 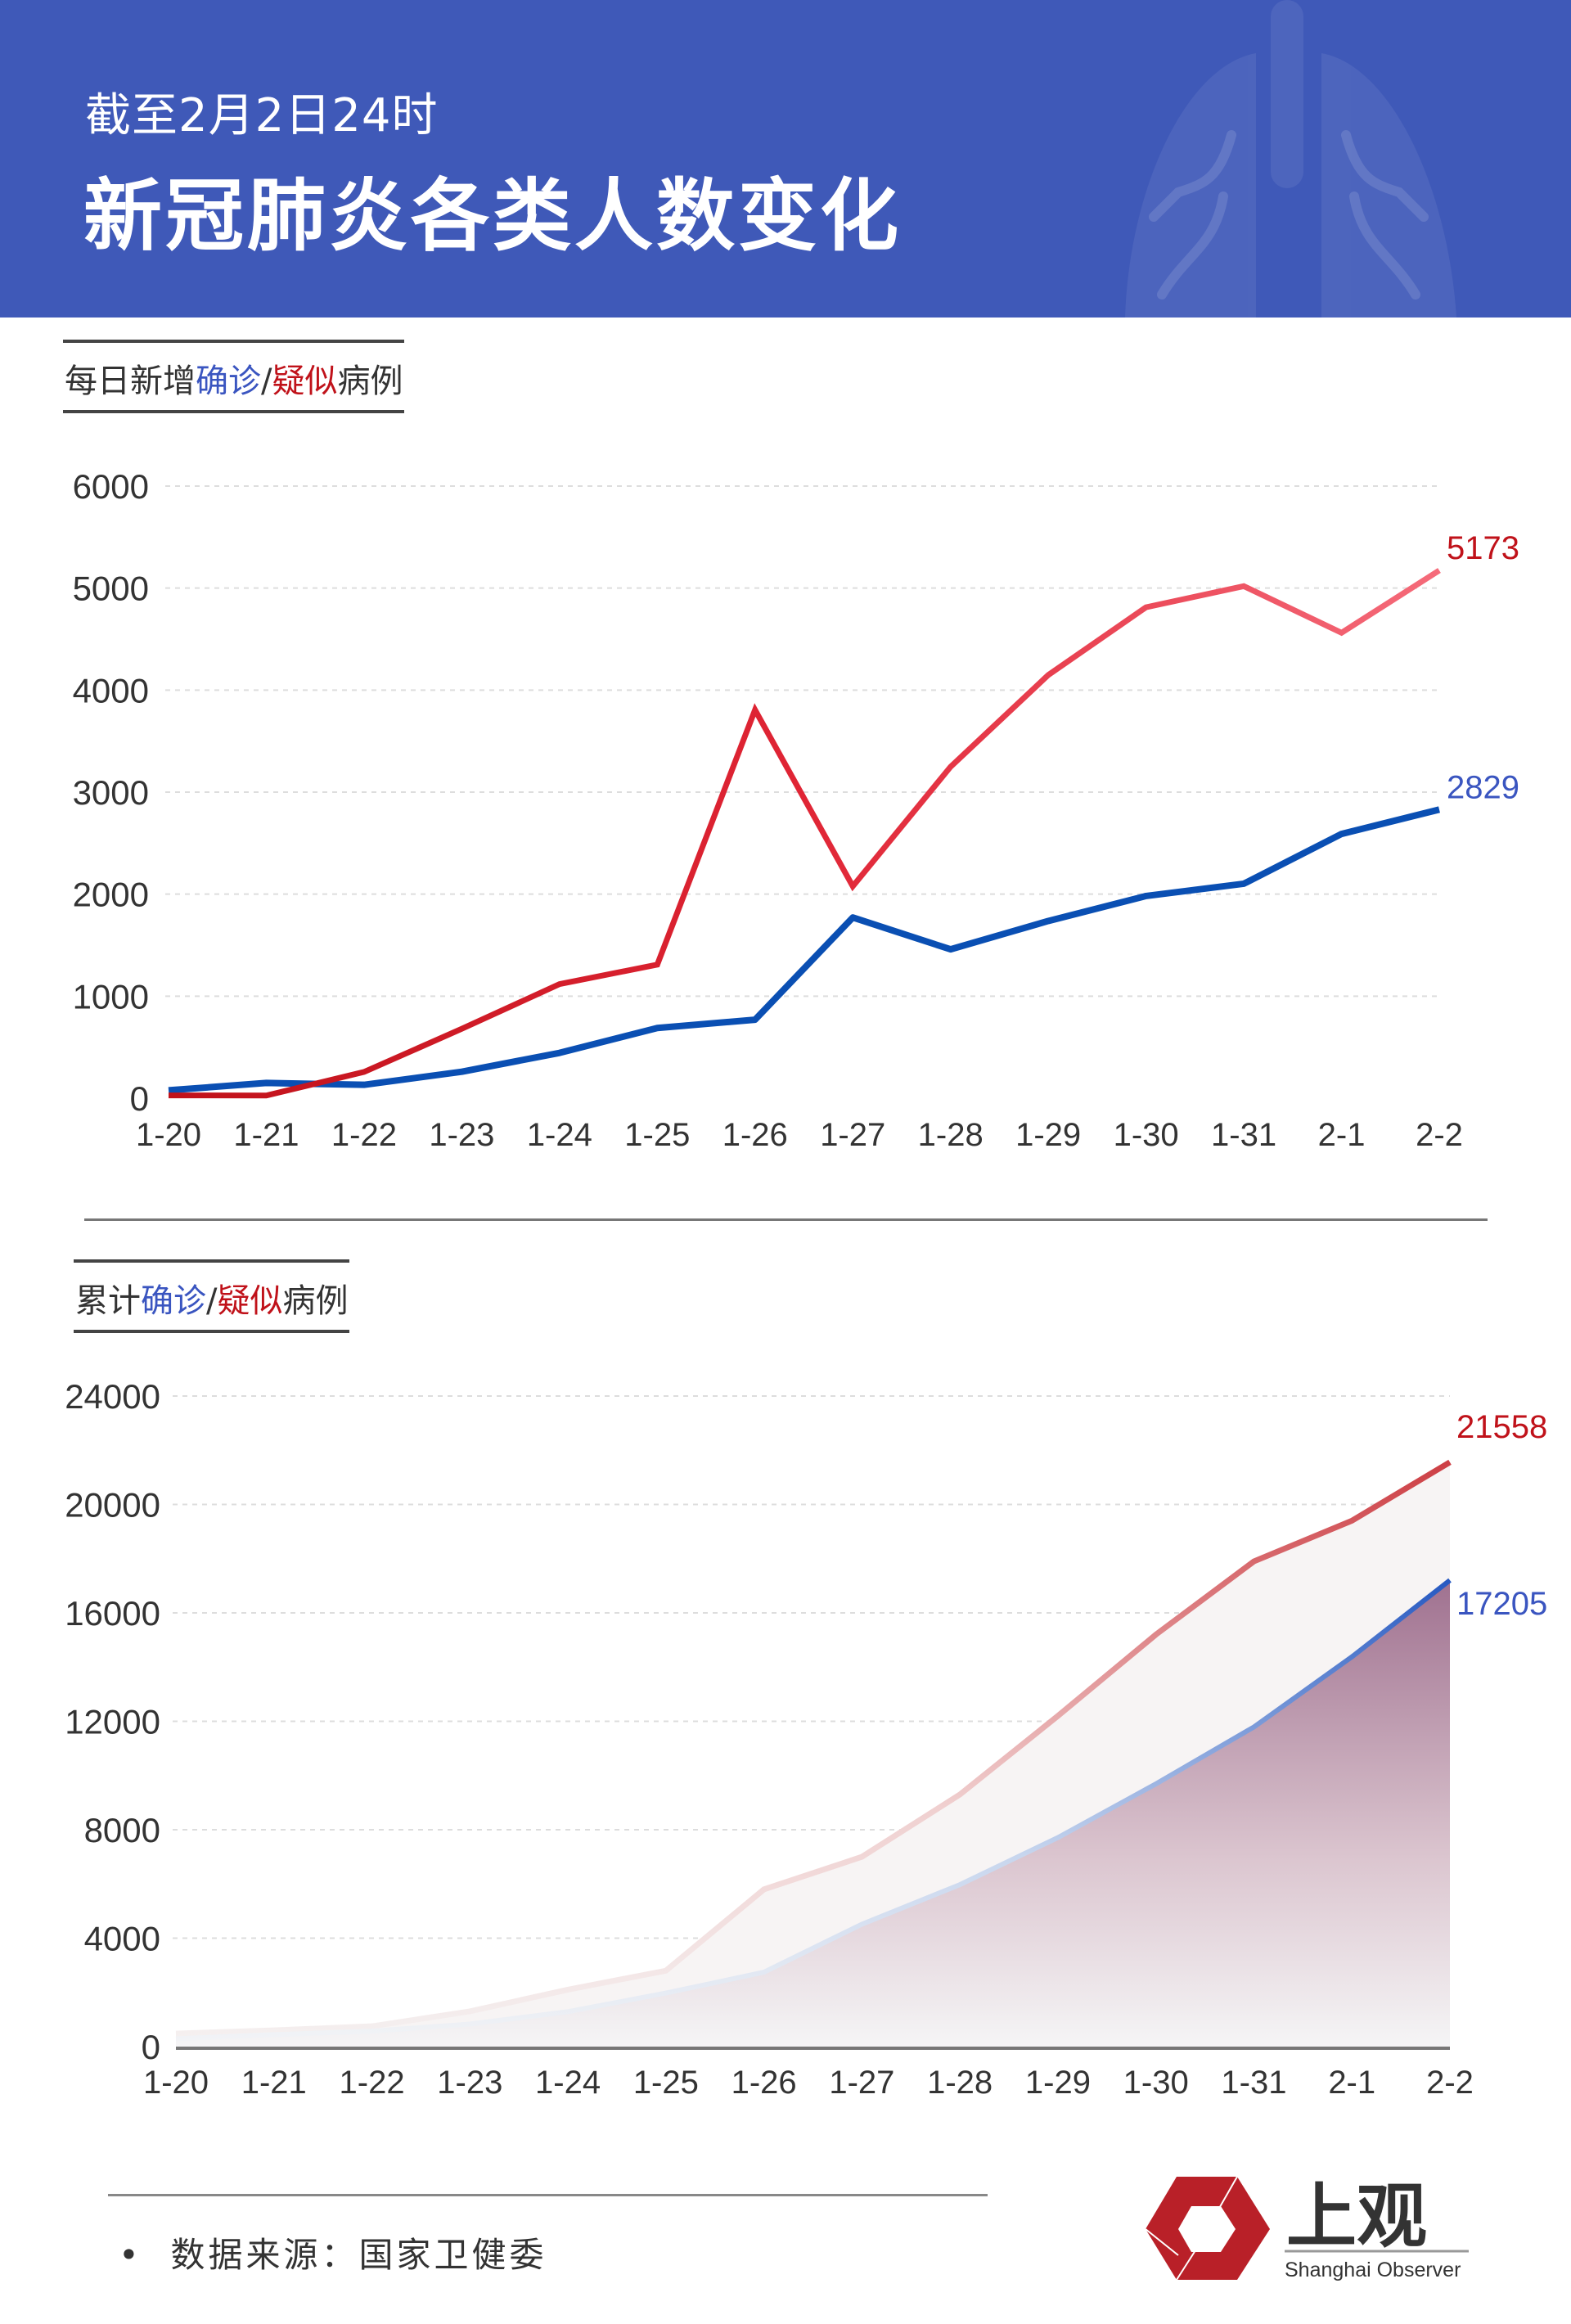 What do you see at coordinates (1373, 2270) in the screenshot?
I see `logo-subtext: Shanghai Observer` at bounding box center [1373, 2270].